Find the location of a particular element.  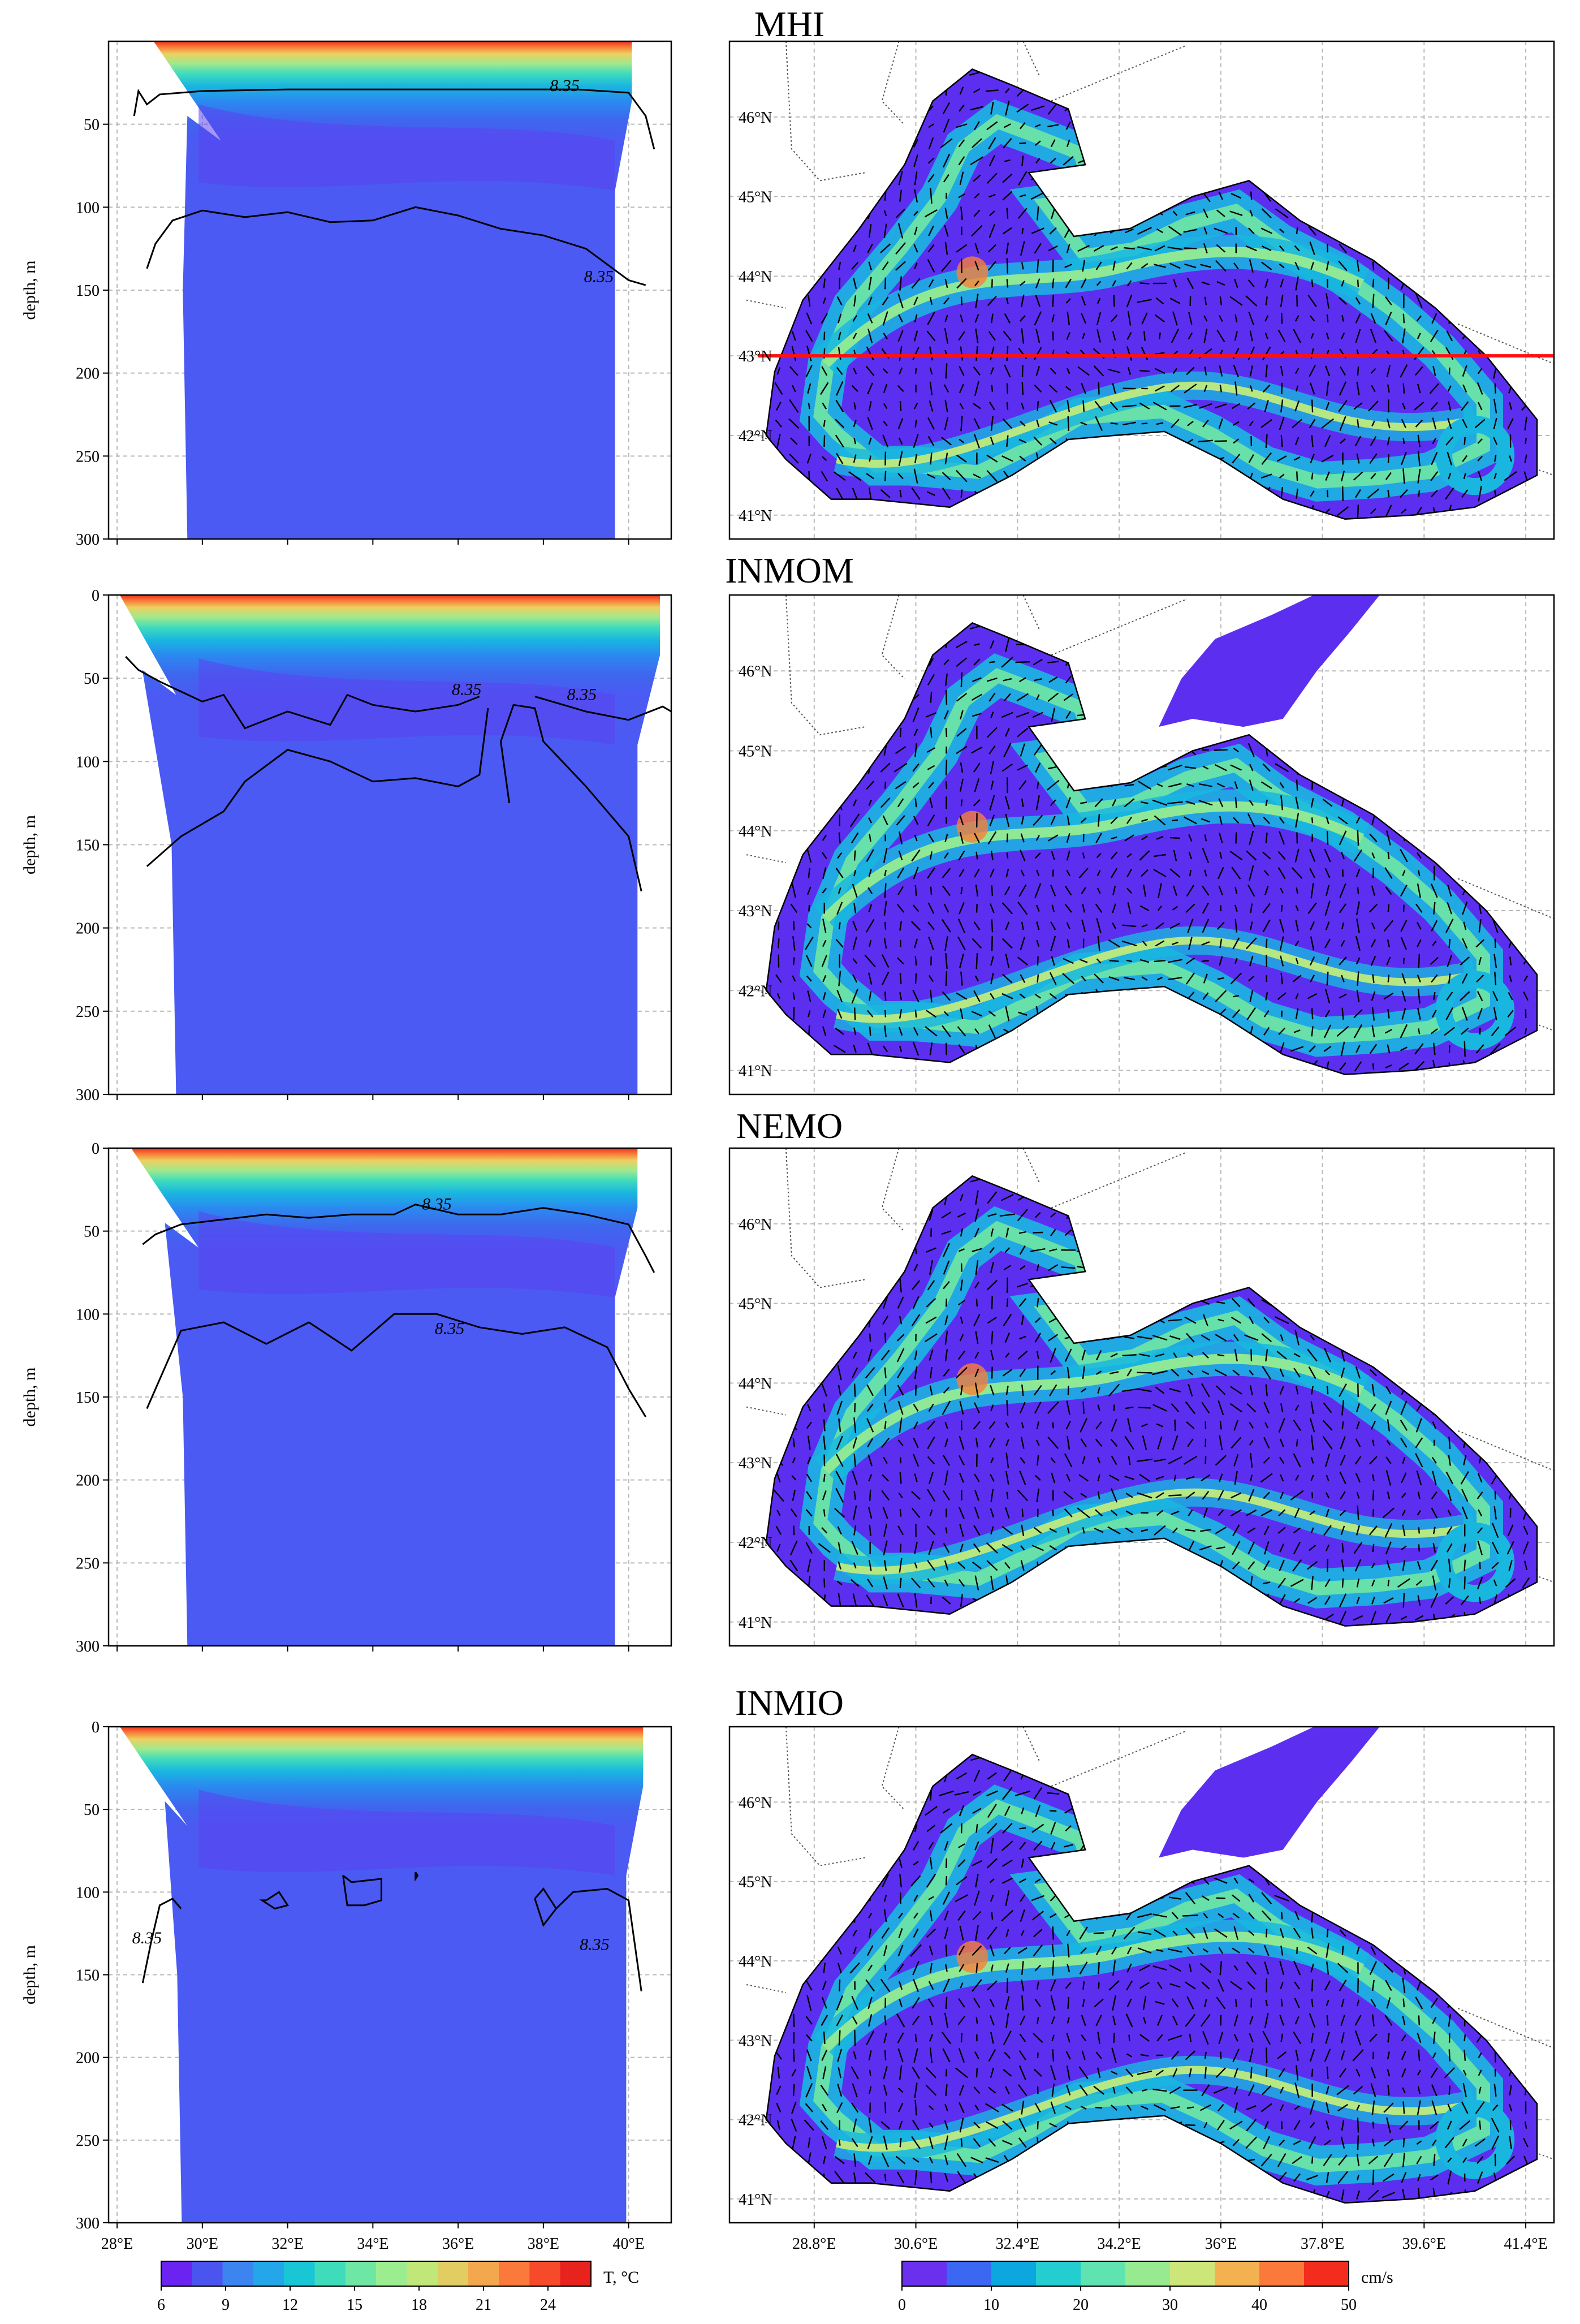

country-border is located at coordinates (893, 1190).